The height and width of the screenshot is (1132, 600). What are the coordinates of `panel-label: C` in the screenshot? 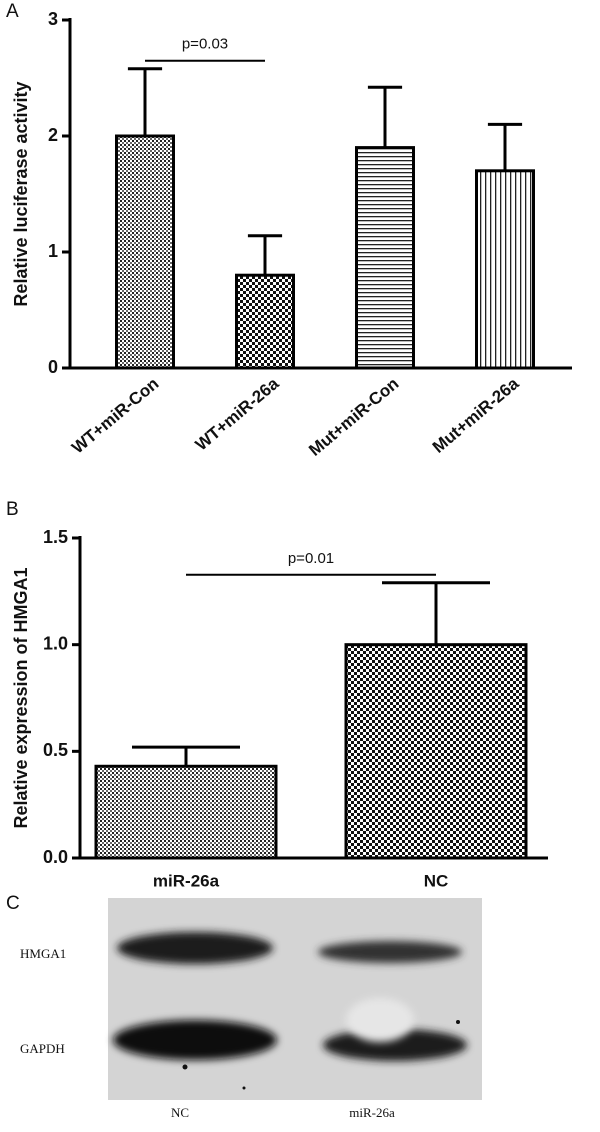 It's located at (13, 903).